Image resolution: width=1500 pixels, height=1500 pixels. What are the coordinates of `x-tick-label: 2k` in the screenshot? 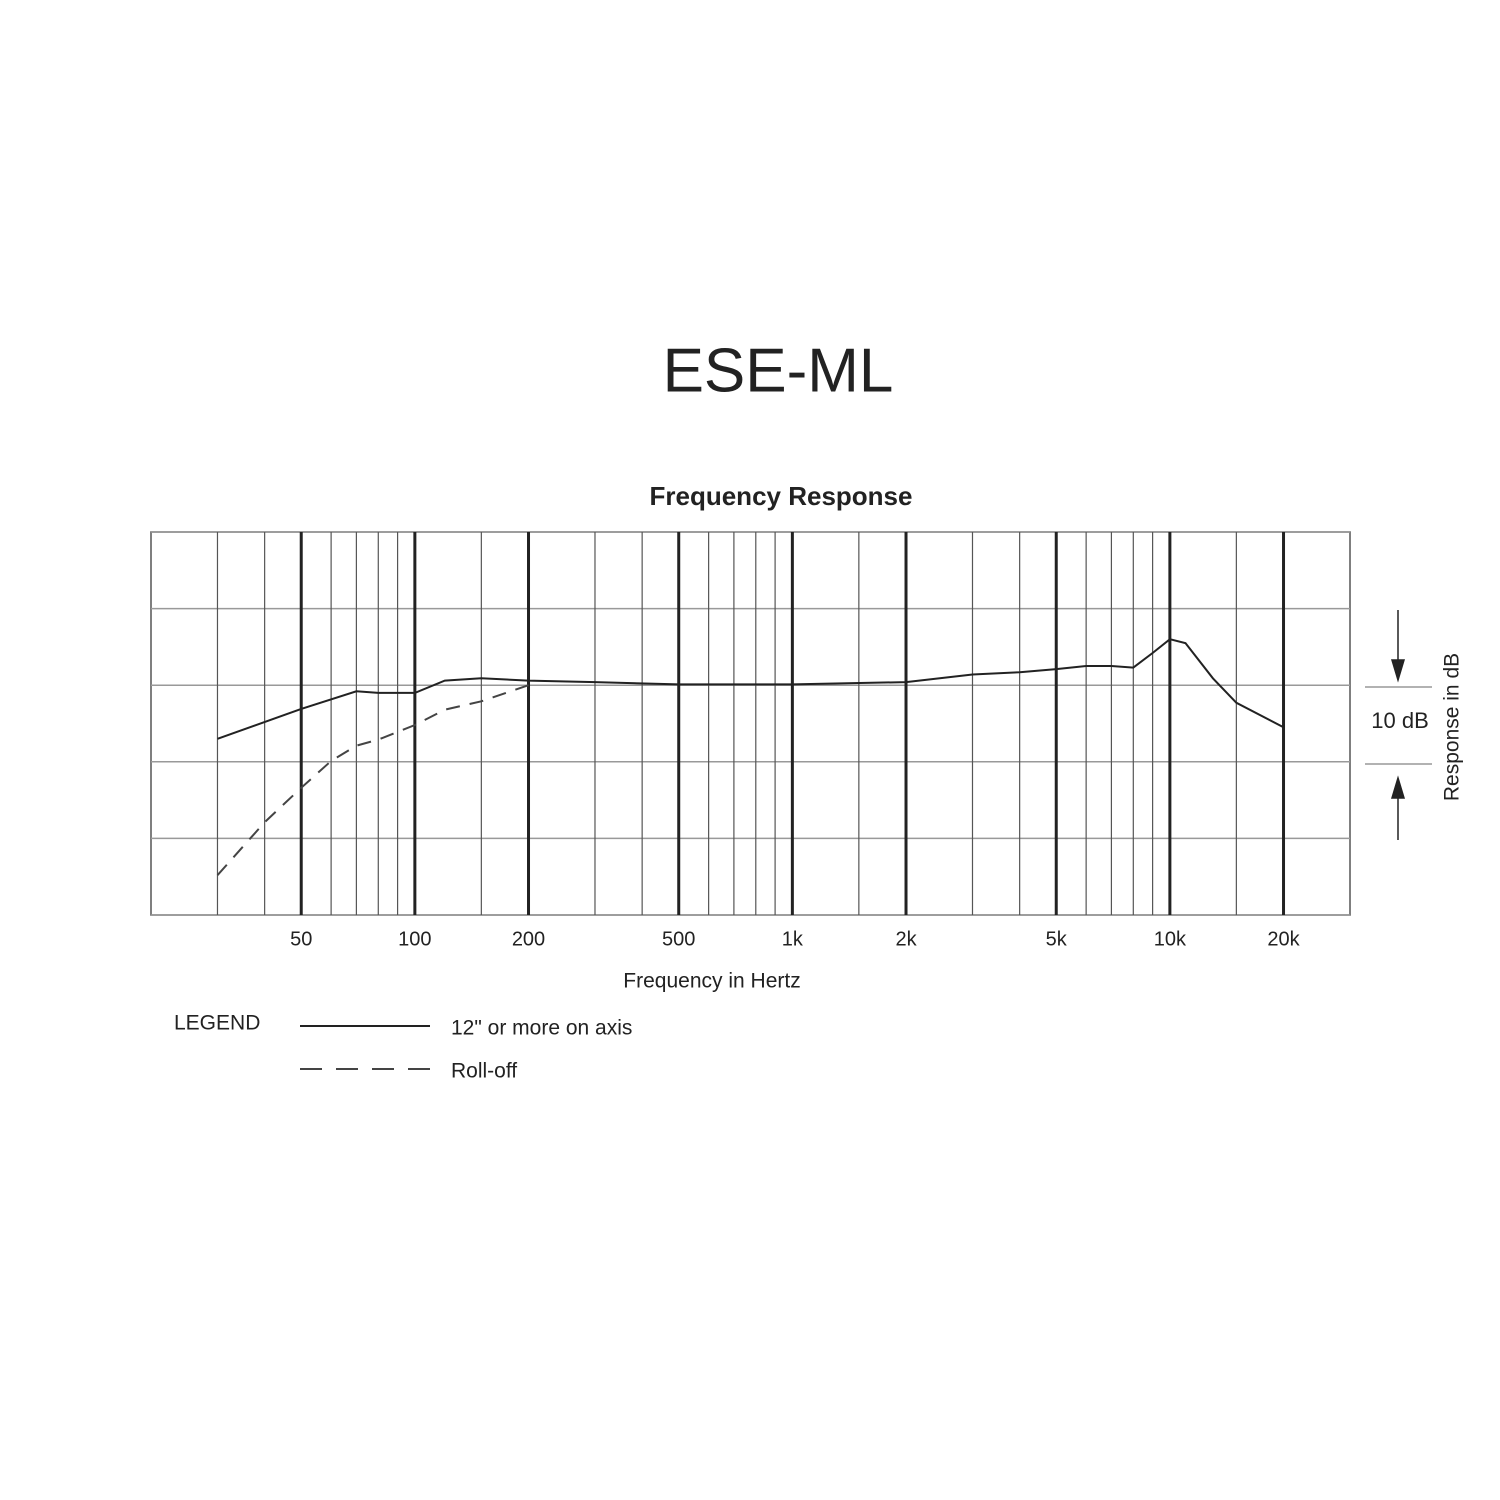 It's located at (906, 939).